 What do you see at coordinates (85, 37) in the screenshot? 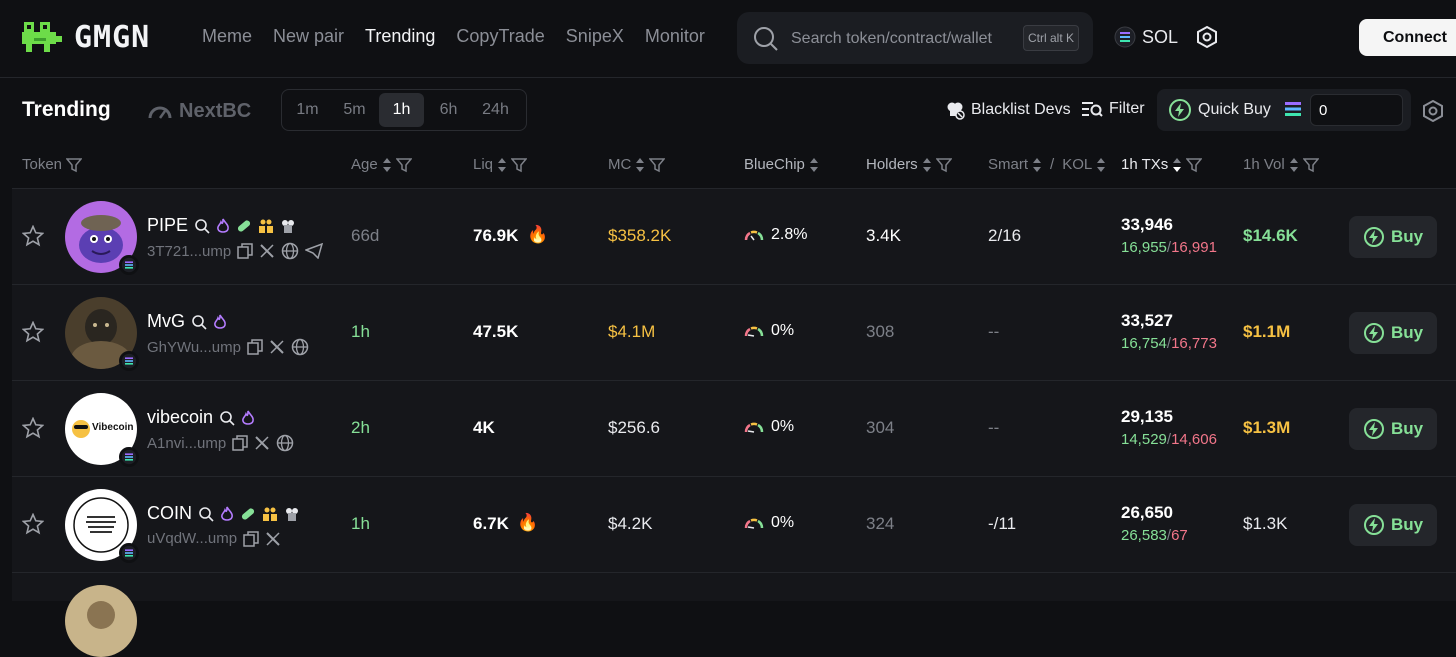
I see `logo: GMGN` at bounding box center [85, 37].